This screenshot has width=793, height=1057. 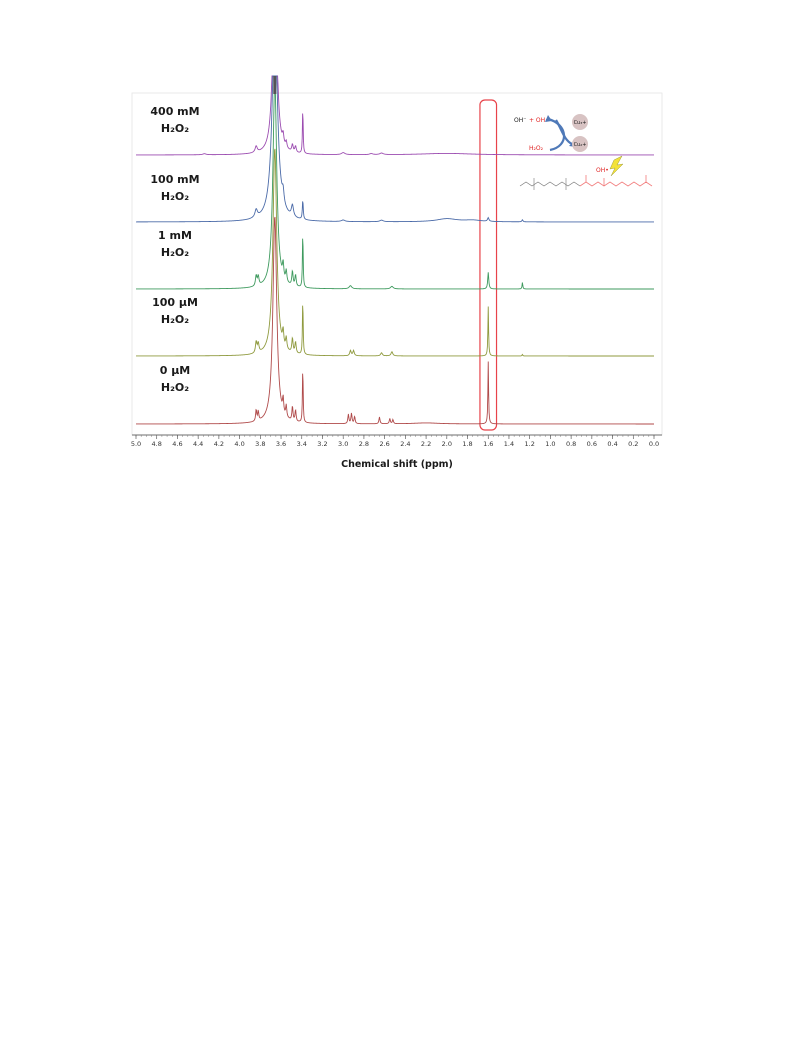 I want to click on x-tick-label: 0.8, so click(x=571, y=444).